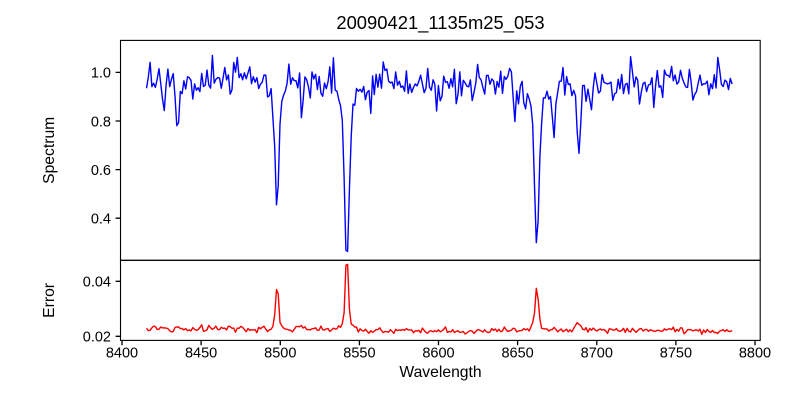  I want to click on svg-text: 8750, so click(676, 354).